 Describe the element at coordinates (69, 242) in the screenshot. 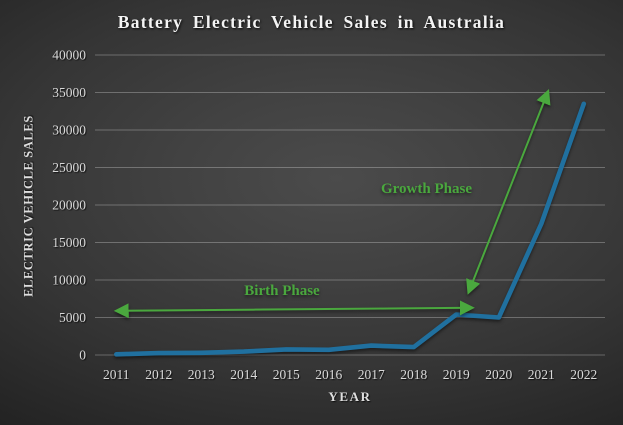

I see `y-axis-tick-label: 15000` at that location.